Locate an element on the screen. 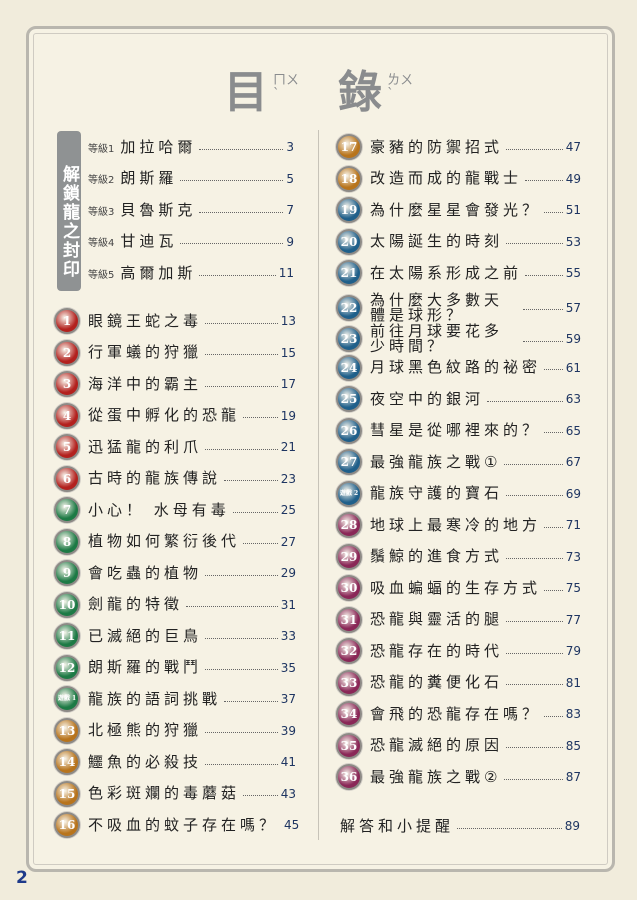 The width and height of the screenshot is (637, 900). toc-entry: 1 眼鏡王蛇之毒 13 is located at coordinates (175, 321).